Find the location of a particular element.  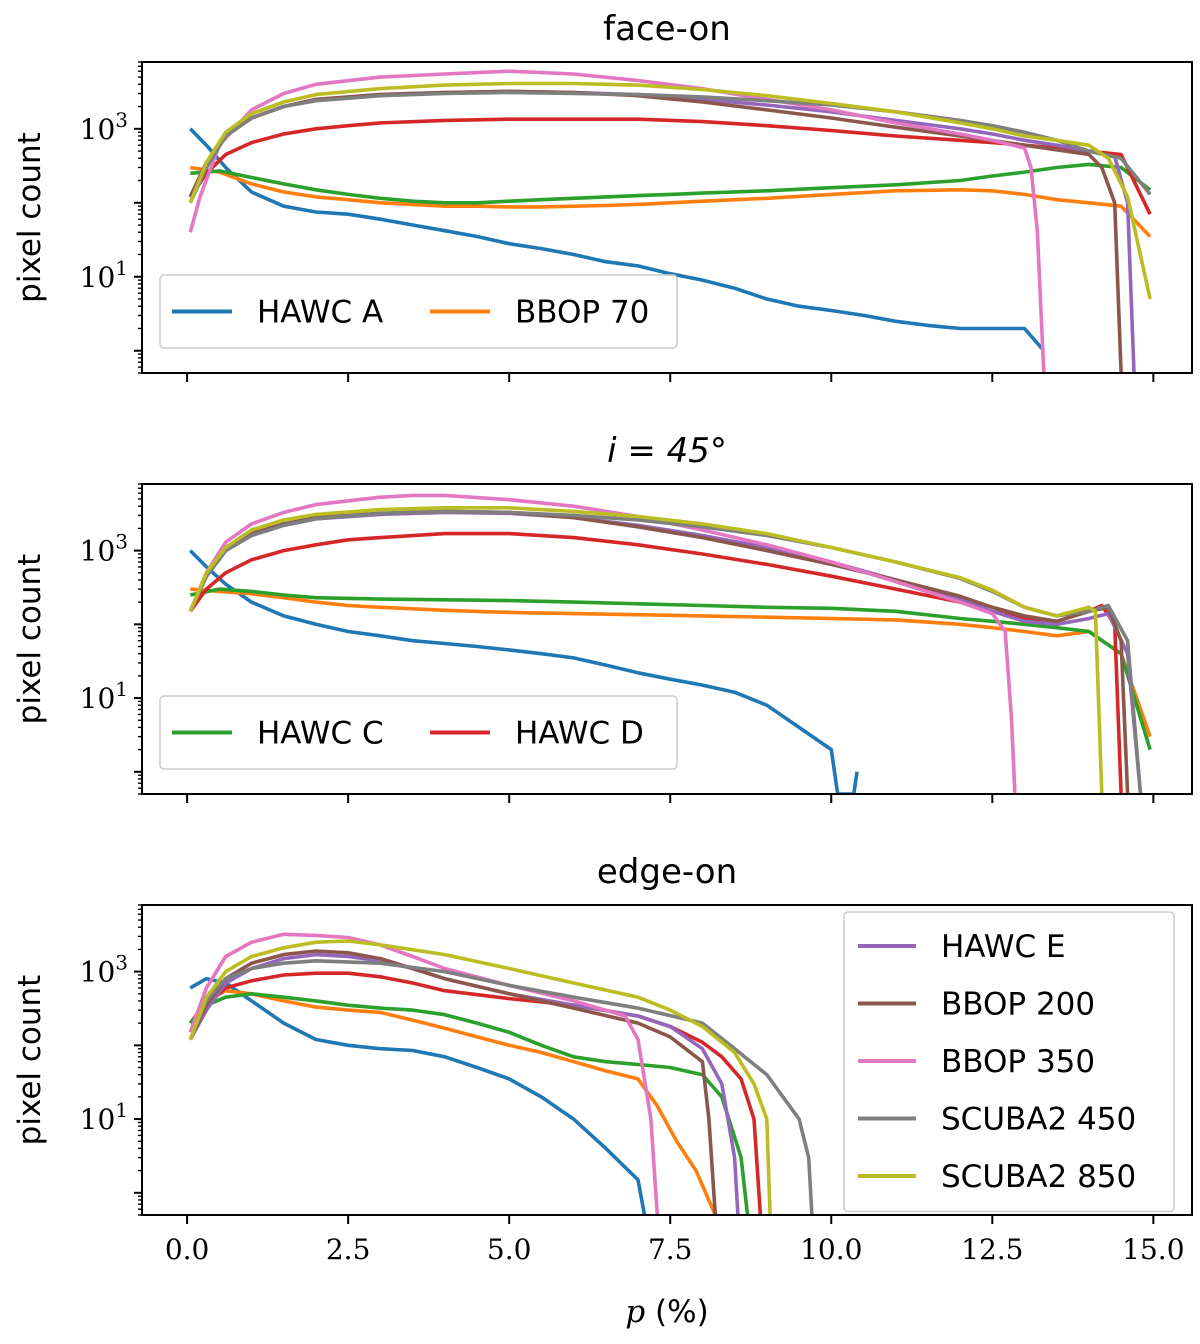

x-tick-label: 5.0 is located at coordinates (509, 1249).